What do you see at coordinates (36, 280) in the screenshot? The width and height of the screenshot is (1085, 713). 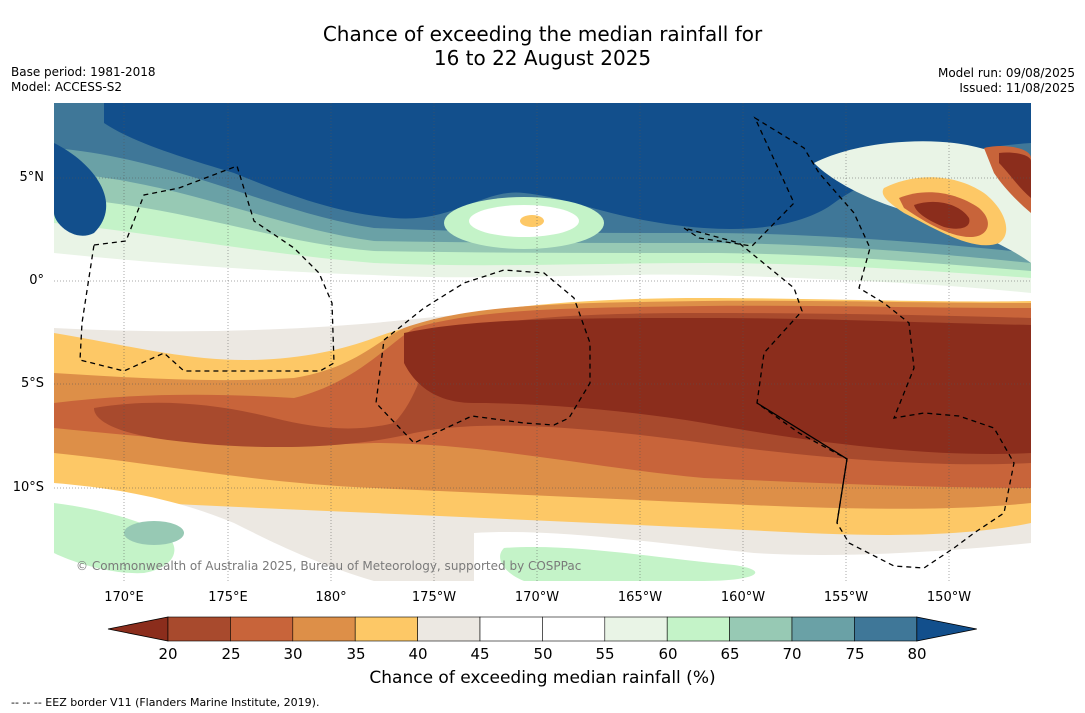 I see `lat-label-0: 0°` at bounding box center [36, 280].